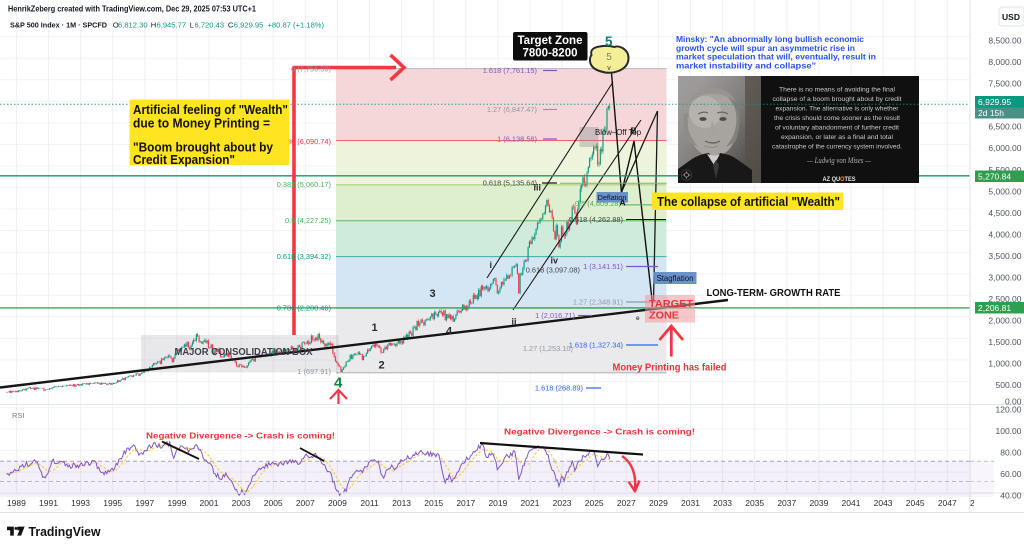  What do you see at coordinates (596, 345) in the screenshot?
I see `svg-text: 1.618 (1,327.34)` at bounding box center [596, 345].